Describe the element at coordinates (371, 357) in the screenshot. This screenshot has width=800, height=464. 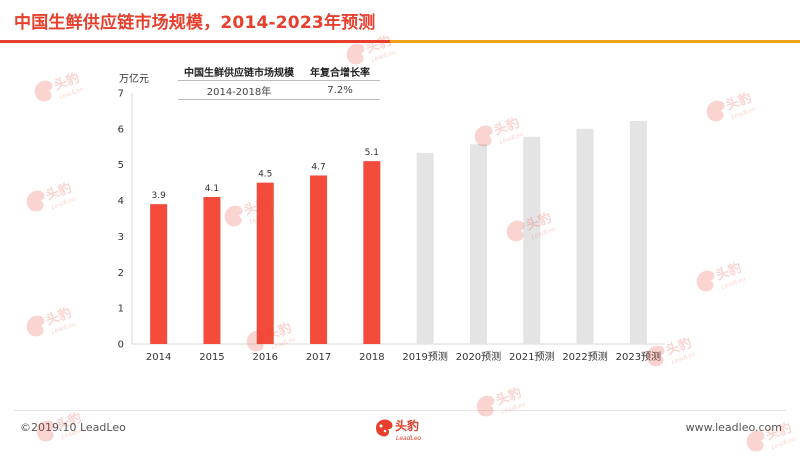
I see `x-tick-label: 2018` at that location.